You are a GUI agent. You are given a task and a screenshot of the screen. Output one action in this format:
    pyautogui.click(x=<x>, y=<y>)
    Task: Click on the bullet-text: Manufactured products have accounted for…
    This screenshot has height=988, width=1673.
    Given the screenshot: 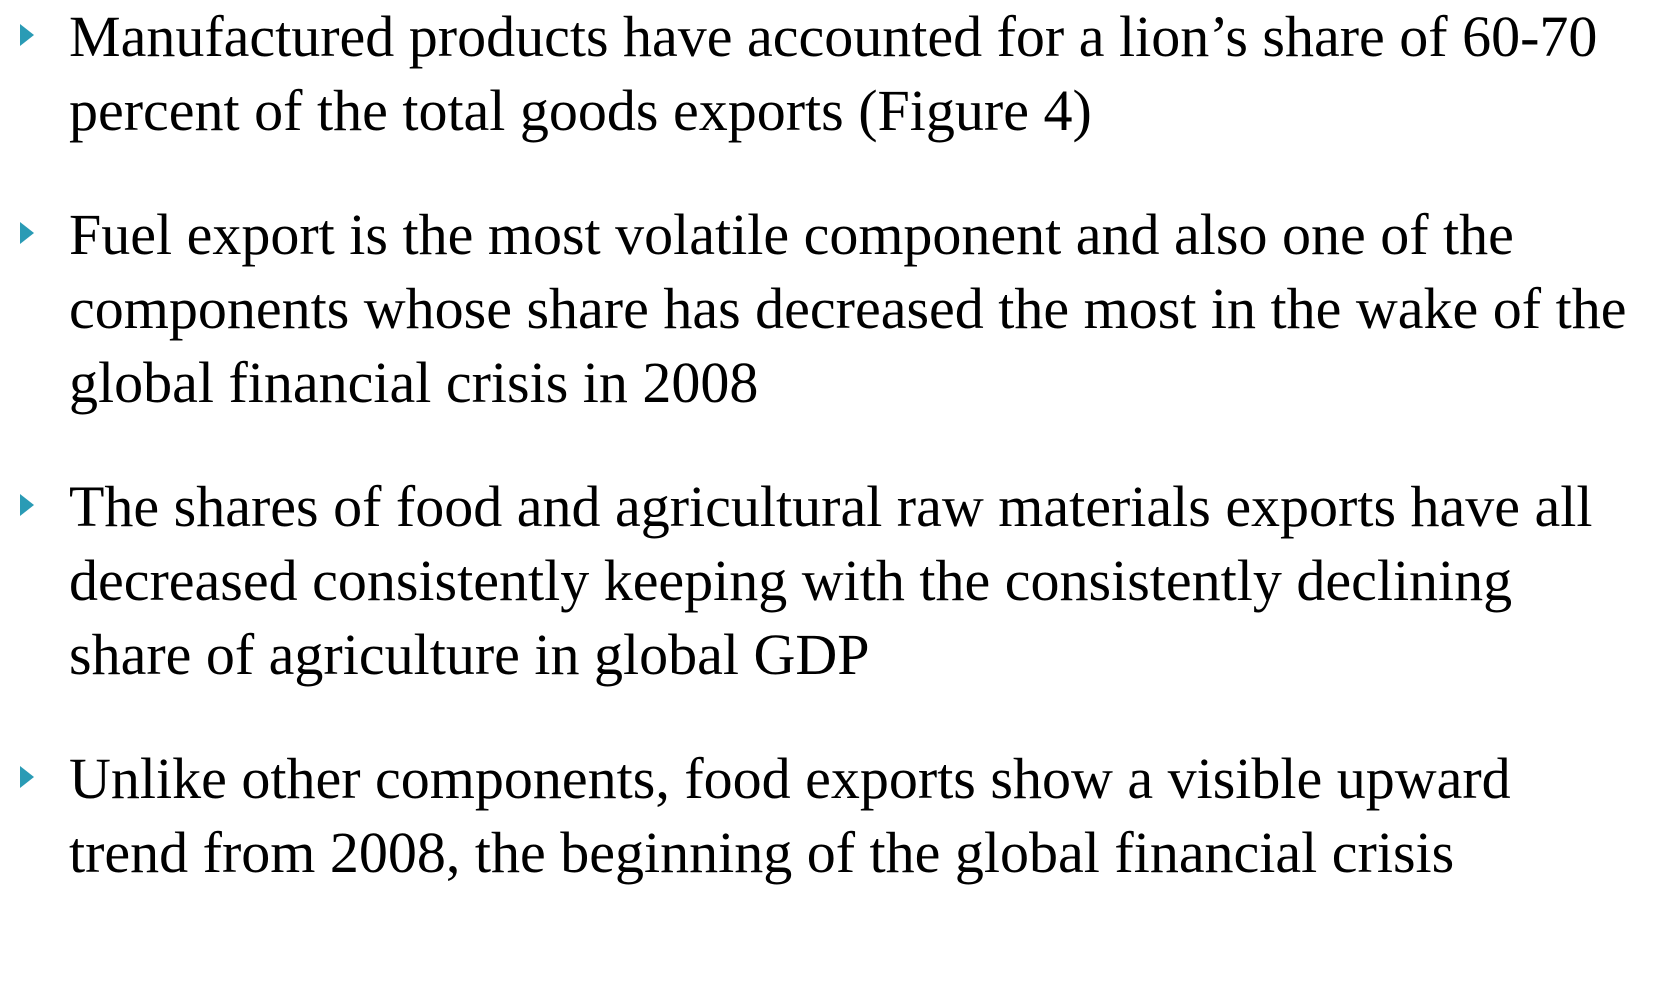 What is the action you would take?
    pyautogui.click(x=833, y=73)
    